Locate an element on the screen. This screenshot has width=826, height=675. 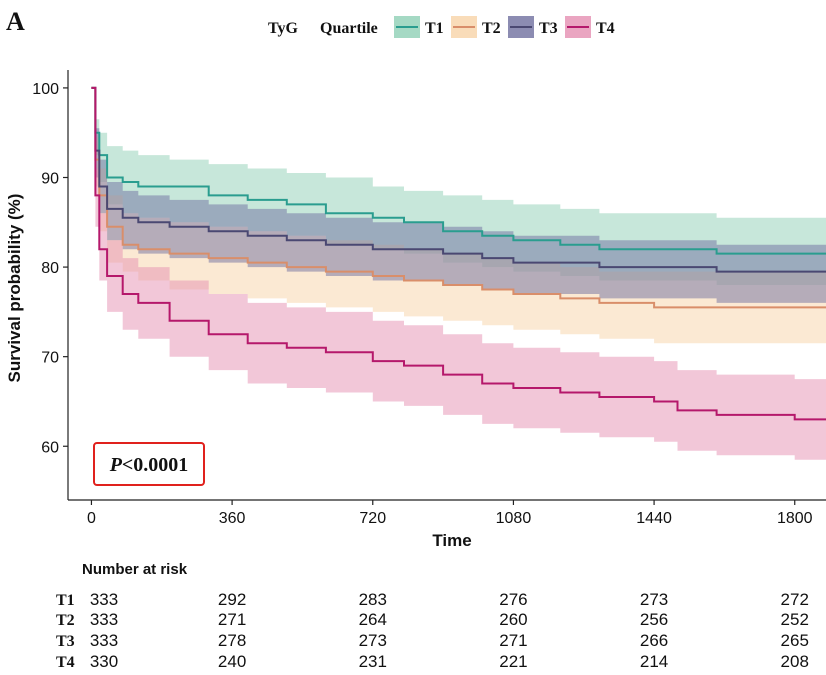
risk-cell: 221 is located at coordinates (513, 661).